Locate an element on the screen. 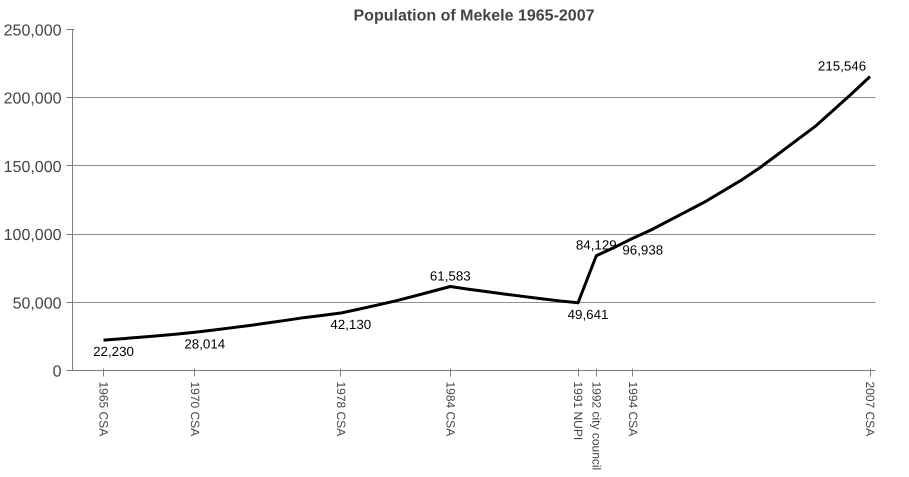 Image resolution: width=909 pixels, height=477 pixels. x-tick-label: 1970 CSA is located at coordinates (195, 409).